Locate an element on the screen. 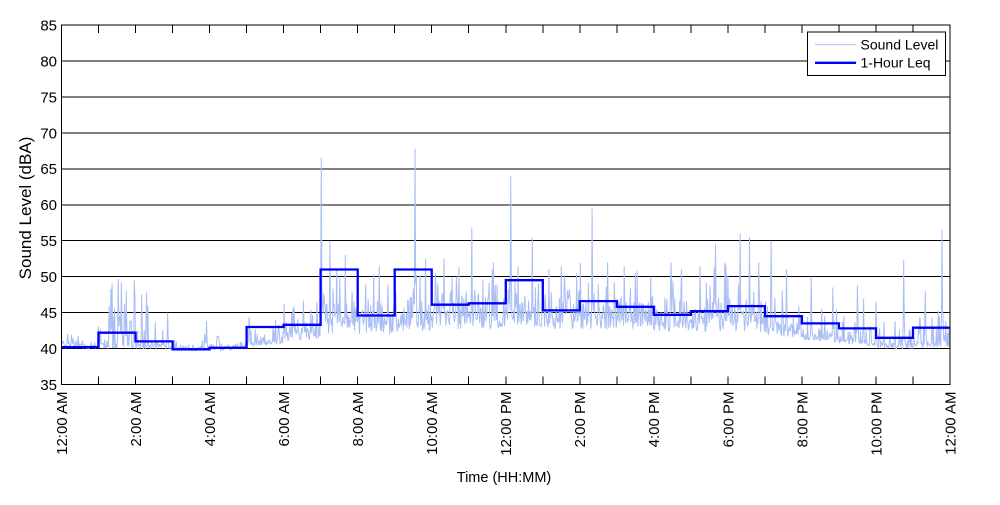  svg-text: 12:00 PM is located at coordinates (506, 424).